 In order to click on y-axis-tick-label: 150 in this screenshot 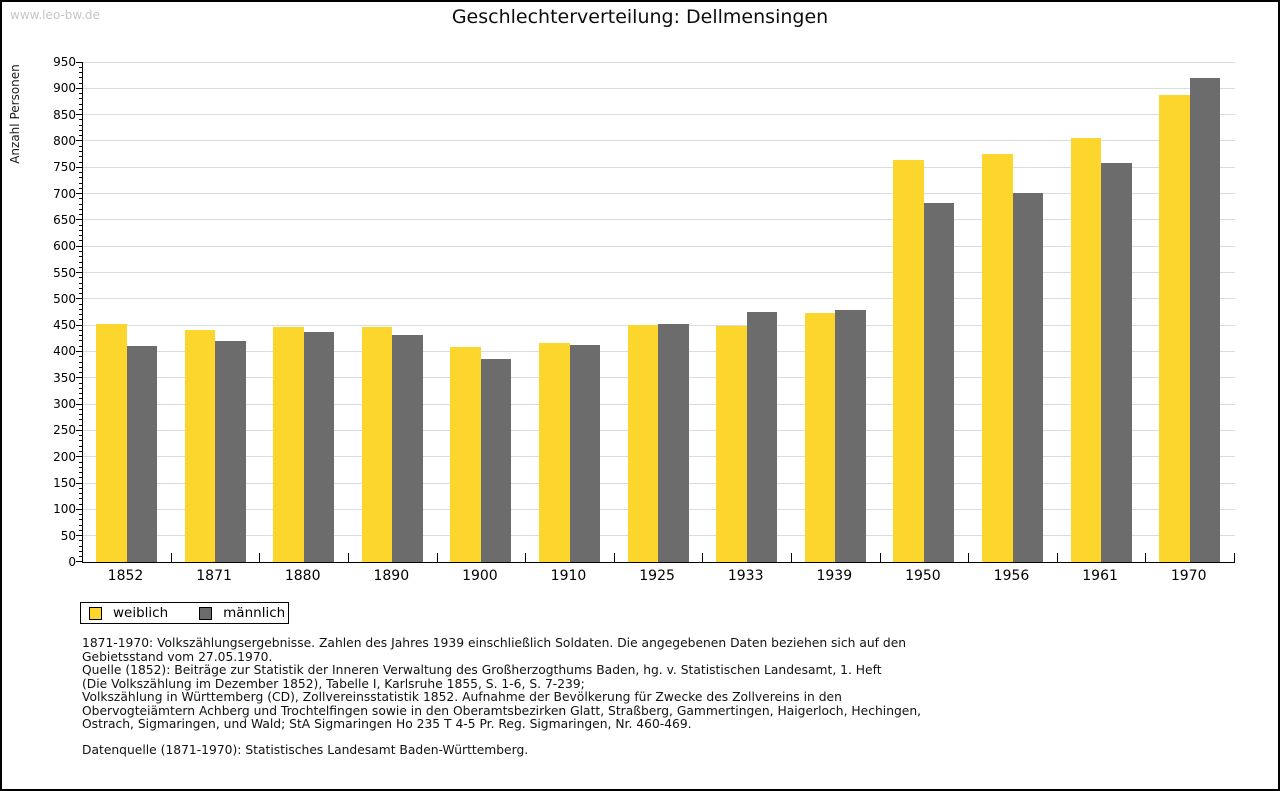, I will do `click(64, 483)`.